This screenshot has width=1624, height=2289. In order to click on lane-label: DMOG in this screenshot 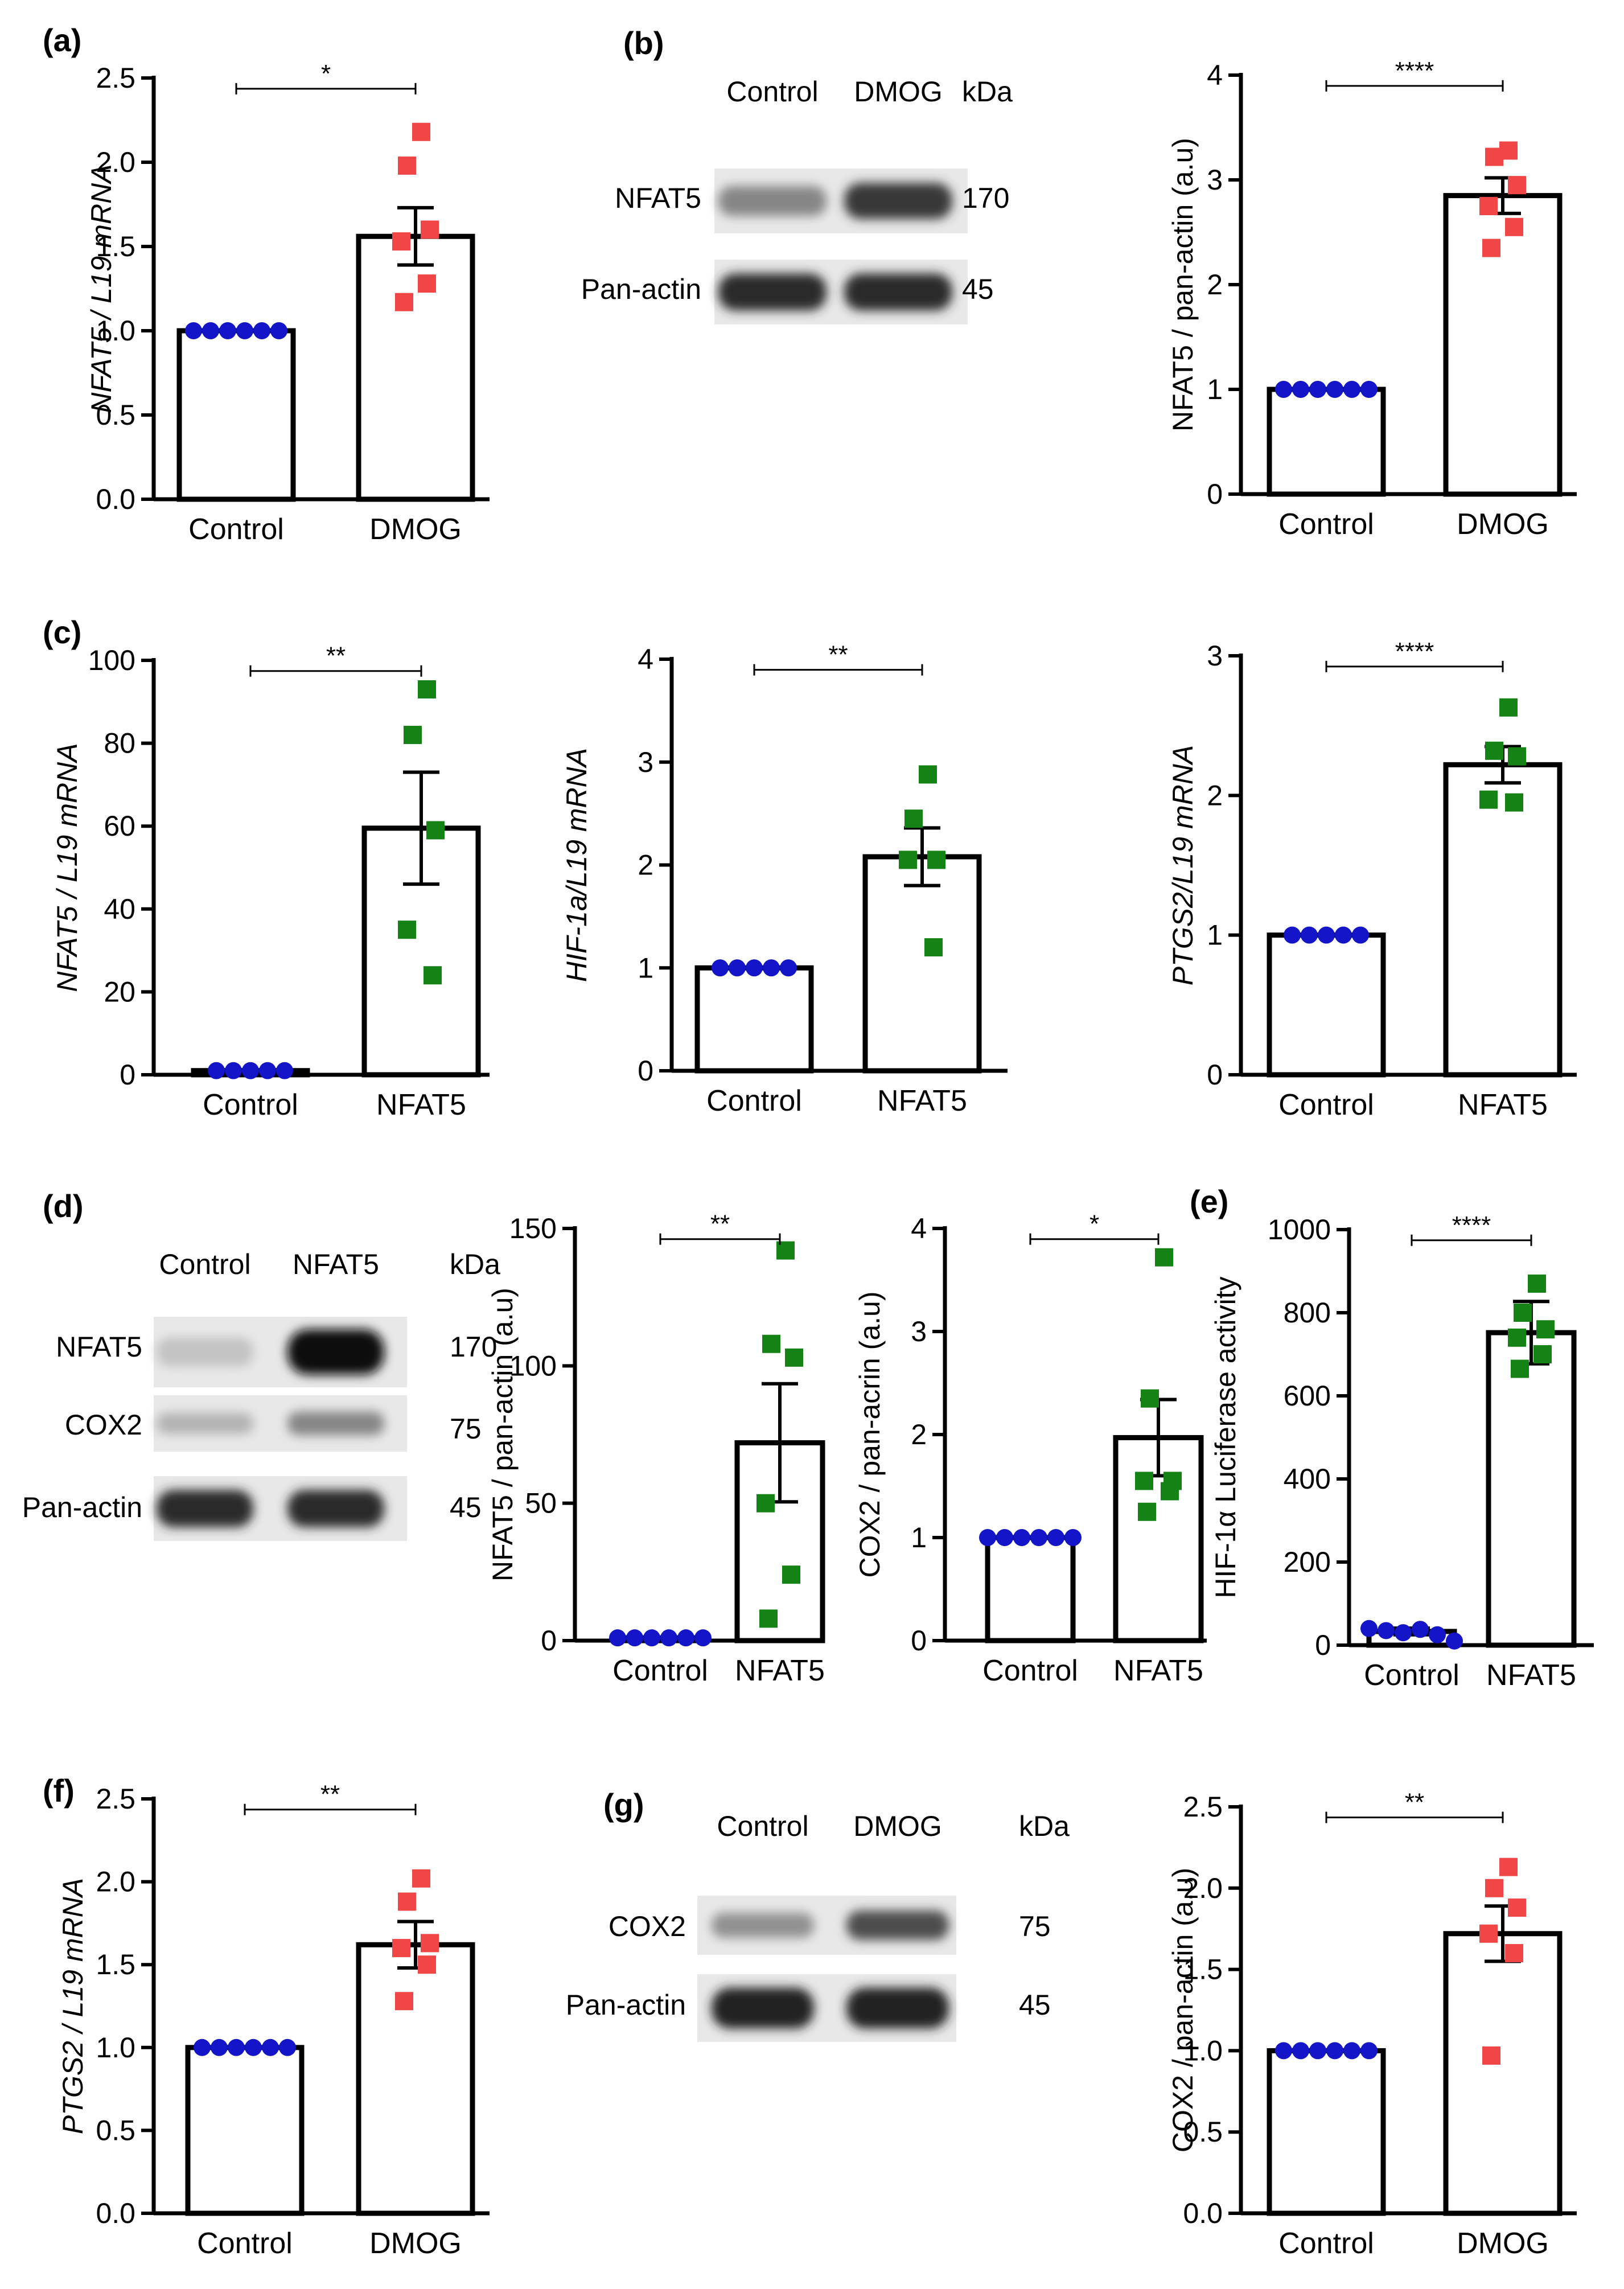, I will do `click(899, 92)`.